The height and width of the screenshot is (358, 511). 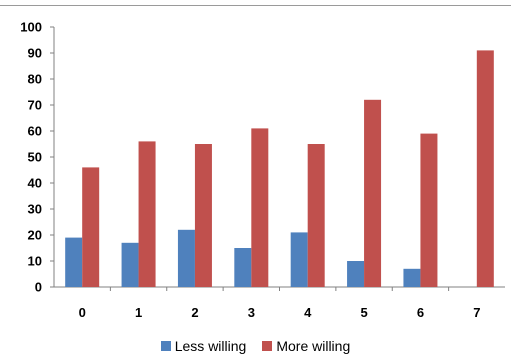 I want to click on y-tick-label: 100, so click(x=31, y=27).